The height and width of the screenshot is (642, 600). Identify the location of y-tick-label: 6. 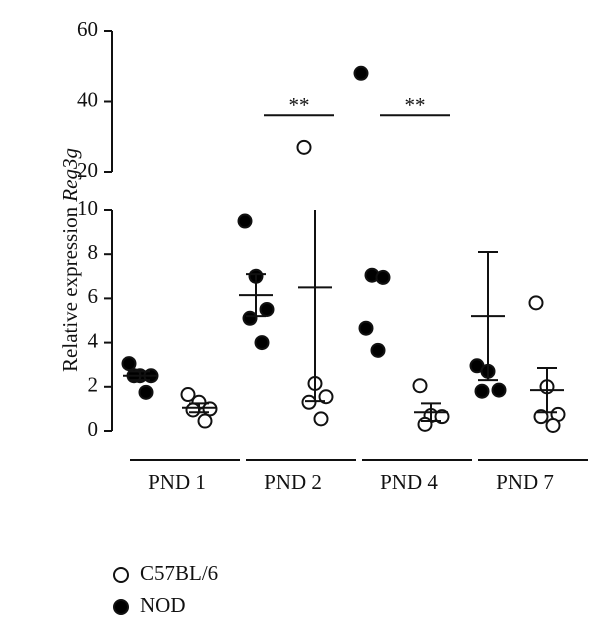
(93, 296).